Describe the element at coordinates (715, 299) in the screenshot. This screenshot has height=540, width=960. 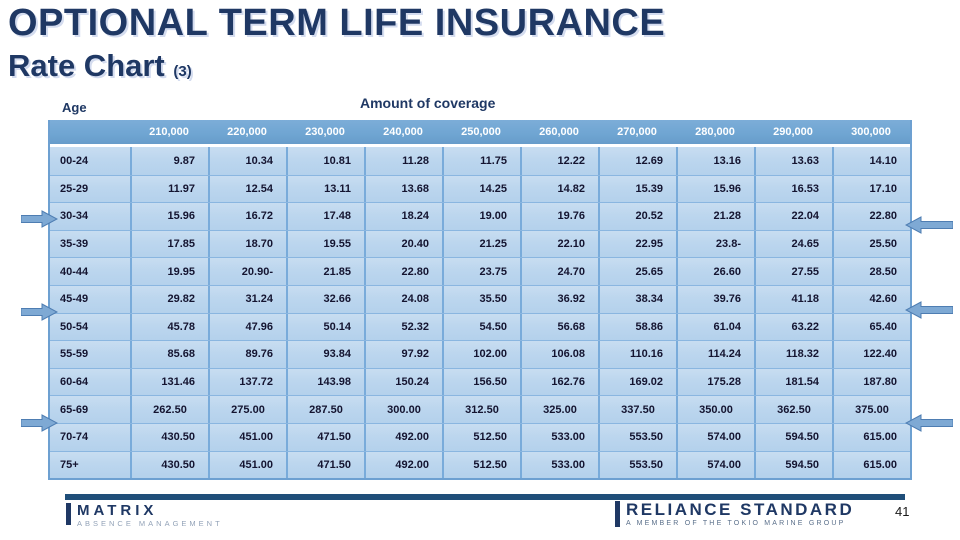
I see `rate-cell: 39.76` at that location.